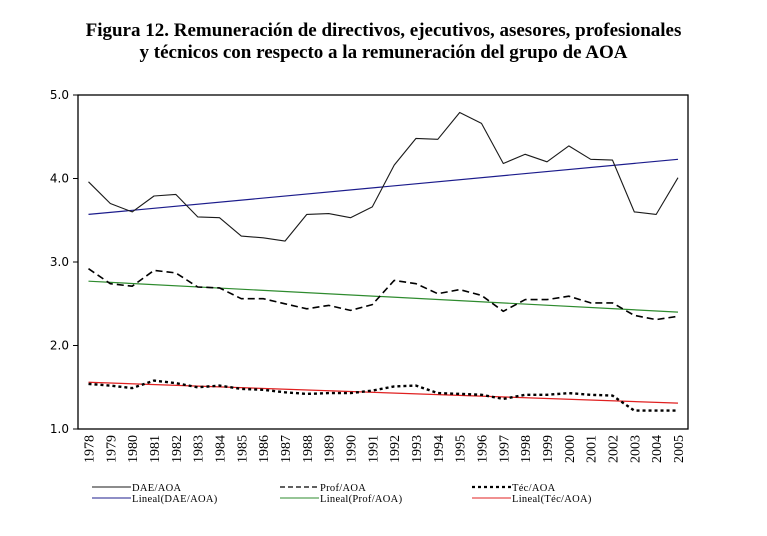  What do you see at coordinates (199, 449) in the screenshot?
I see `x-tick-label: 1983` at bounding box center [199, 449].